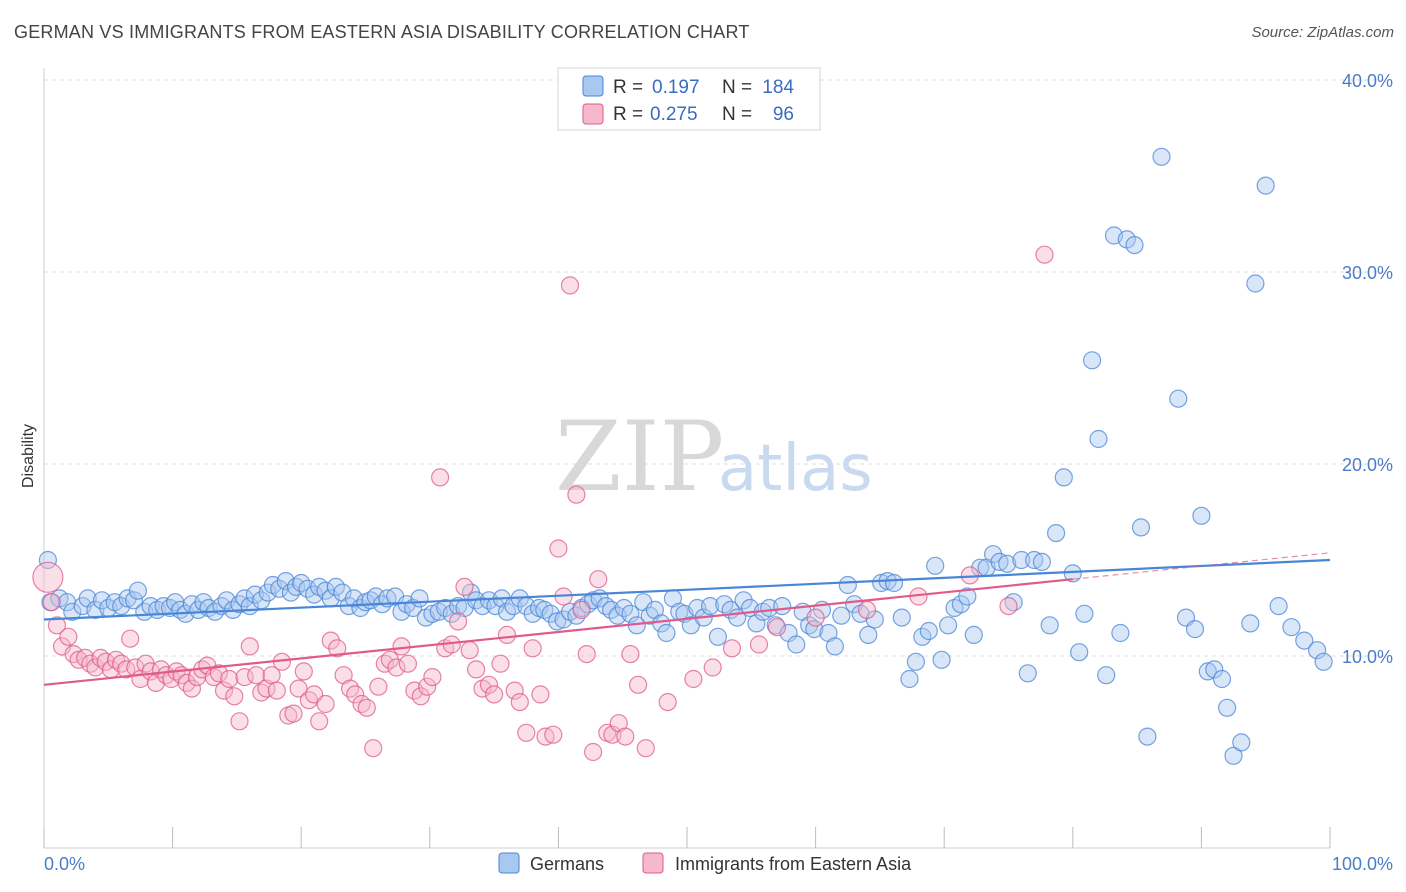 The width and height of the screenshot is (1406, 892). What do you see at coordinates (558, 632) in the screenshot?
I see `trend-line-eastern-asia` at bounding box center [558, 632].